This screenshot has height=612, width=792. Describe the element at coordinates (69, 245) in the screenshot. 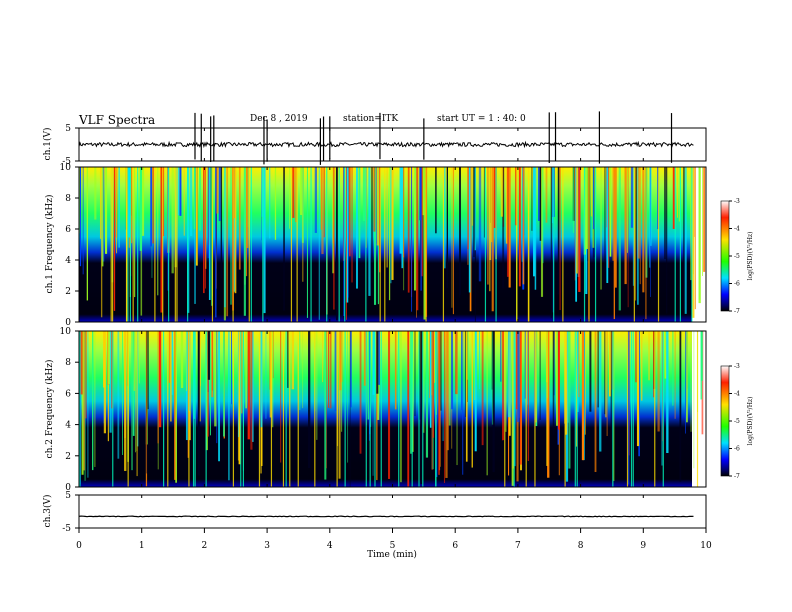

I see `ch1-frequency-ticks: 0 2 4 6 8 10` at that location.